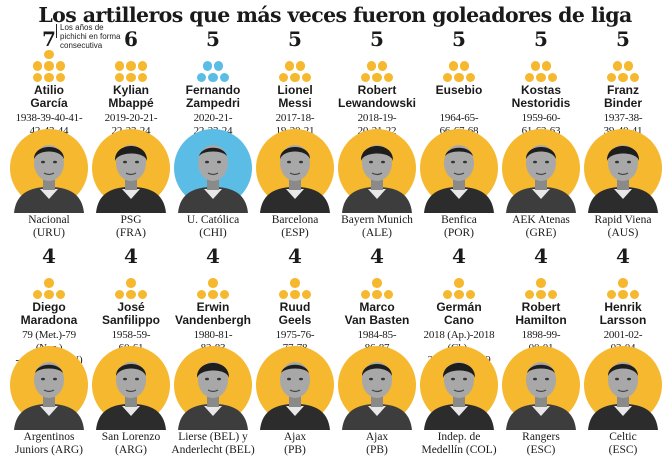  What do you see at coordinates (541, 313) in the screenshot?
I see `player-name: Robert Hamilton` at bounding box center [541, 313].